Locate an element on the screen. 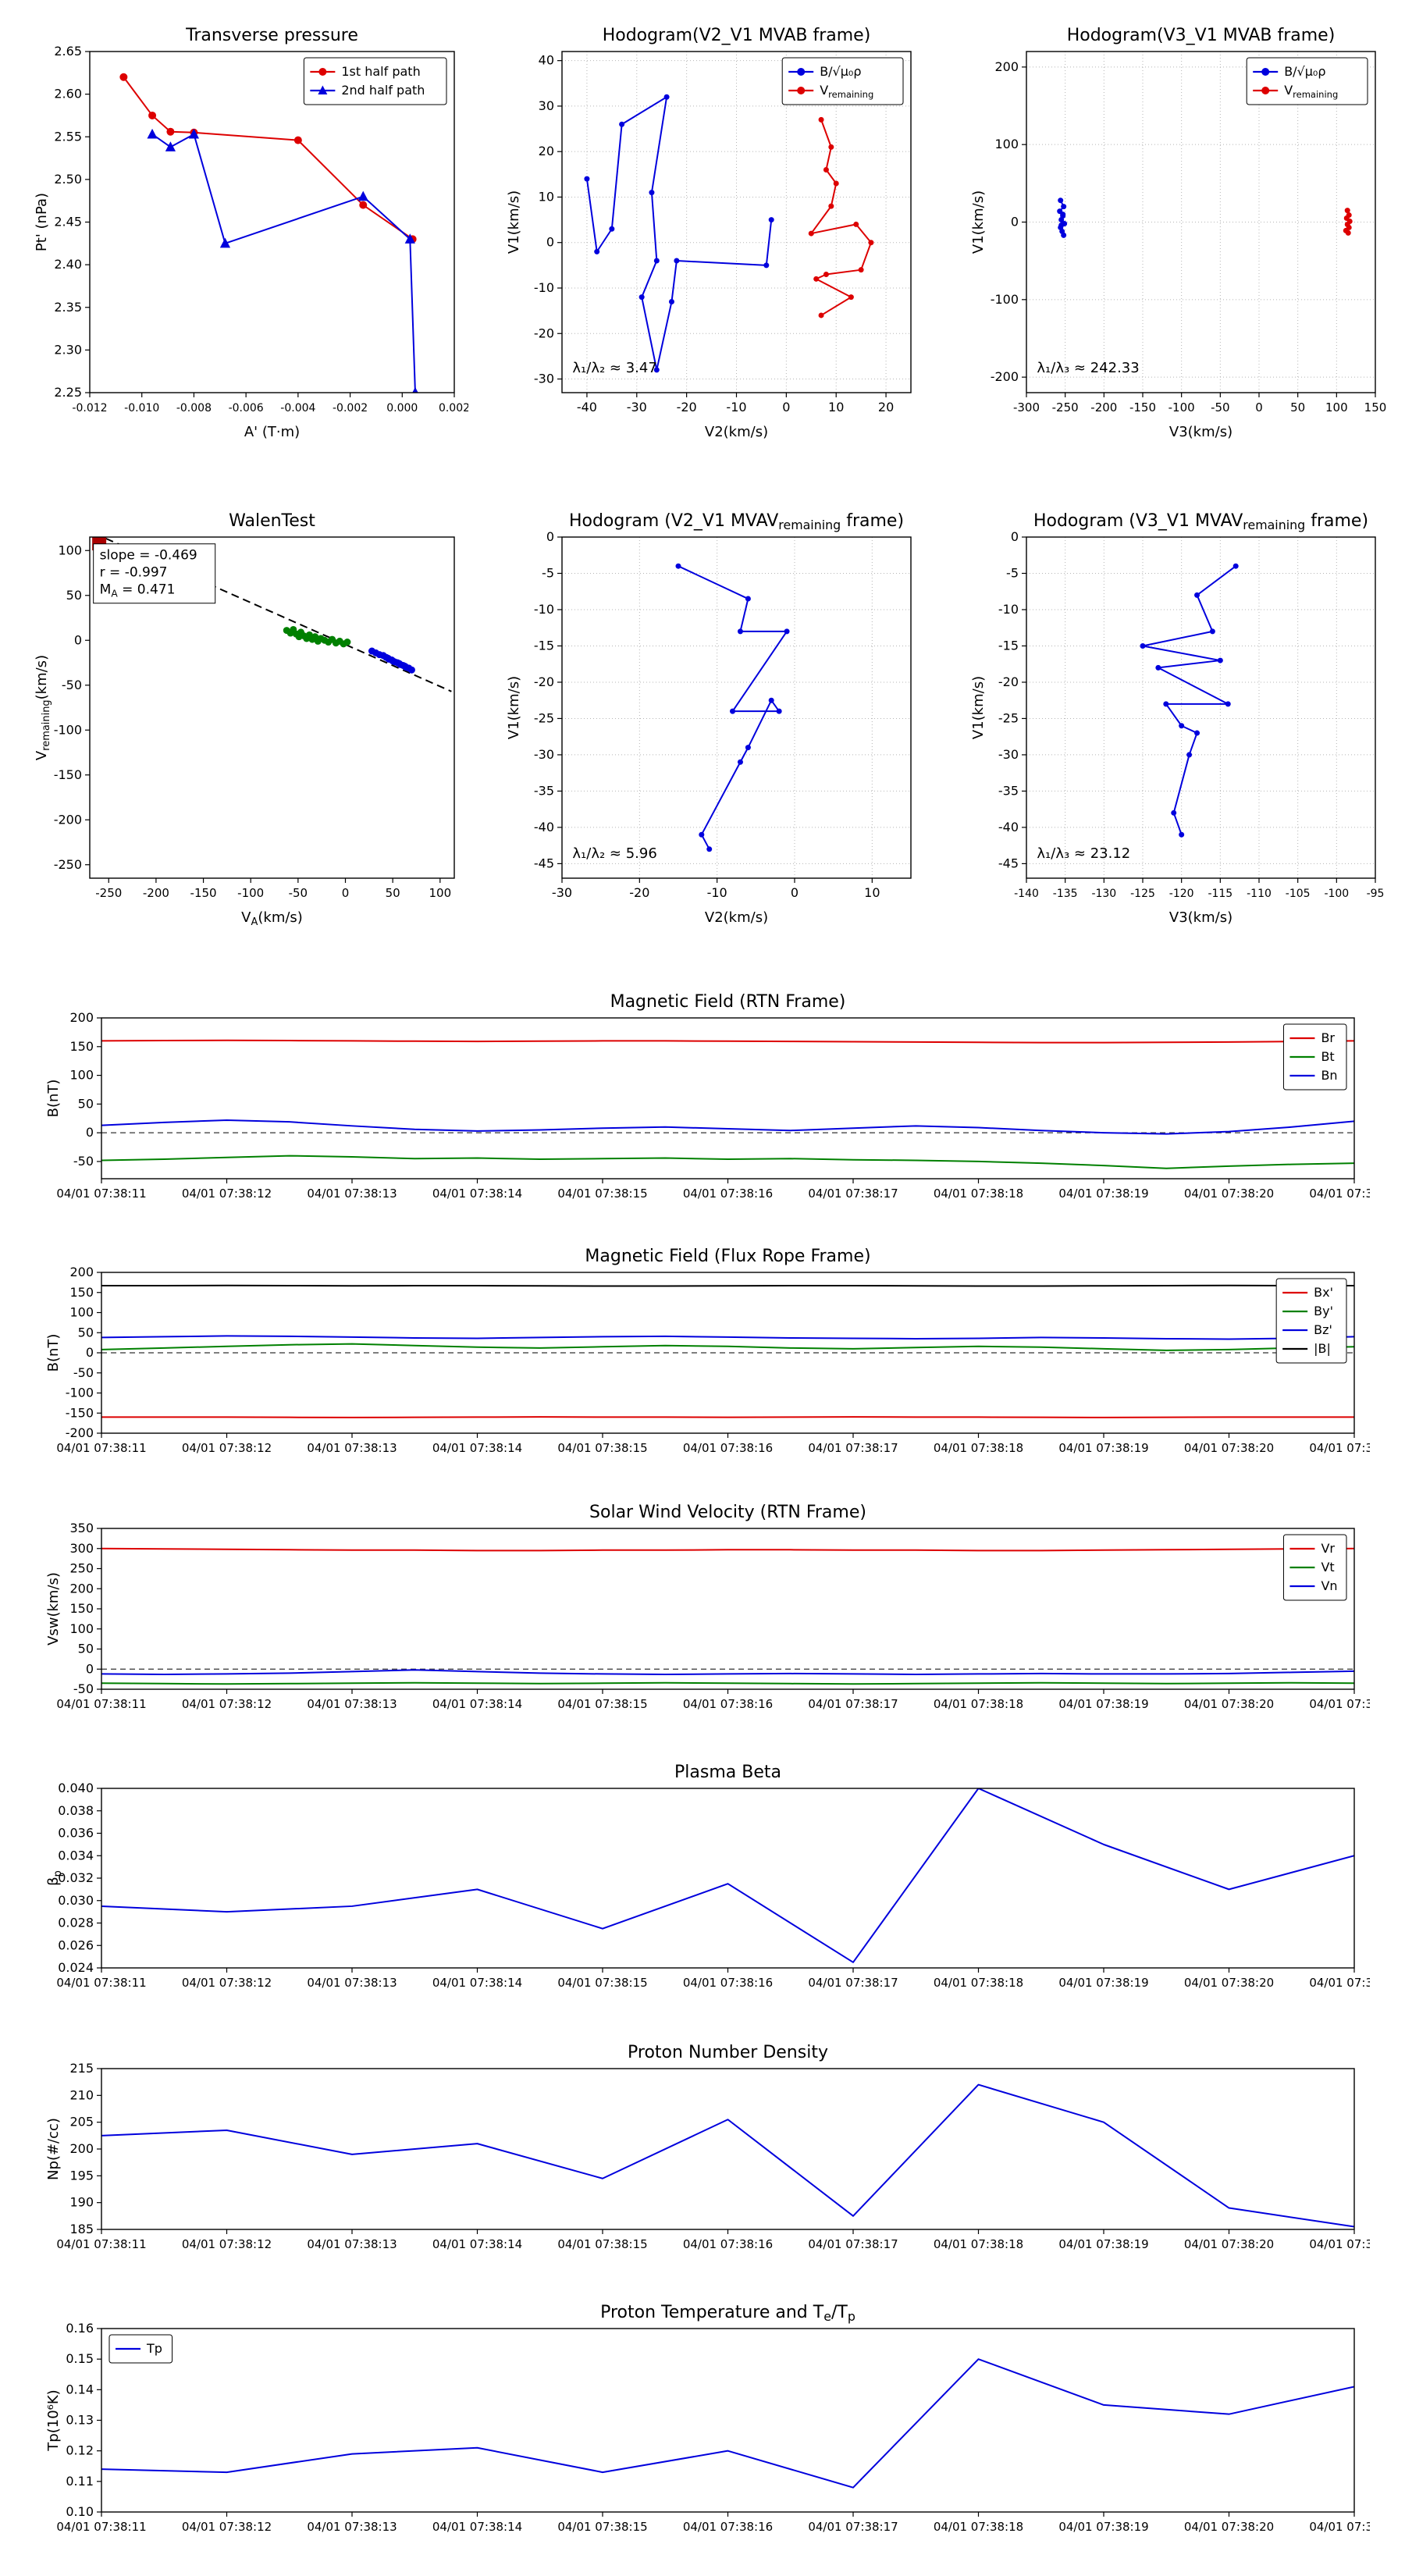  svg-text: 2.60 is located at coordinates (68, 94).